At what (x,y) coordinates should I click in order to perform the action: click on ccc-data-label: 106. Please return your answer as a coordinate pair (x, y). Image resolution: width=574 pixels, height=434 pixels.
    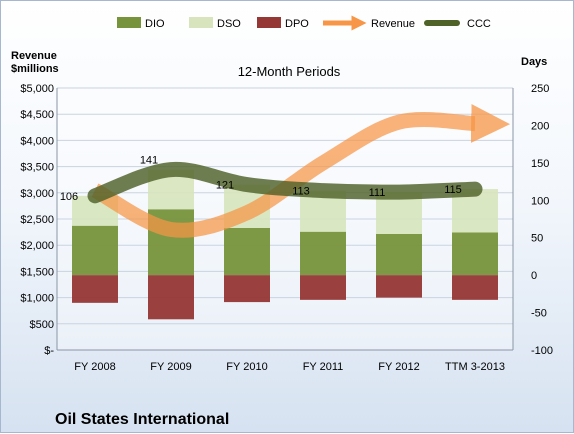
    Looking at the image, I should click on (69, 197).